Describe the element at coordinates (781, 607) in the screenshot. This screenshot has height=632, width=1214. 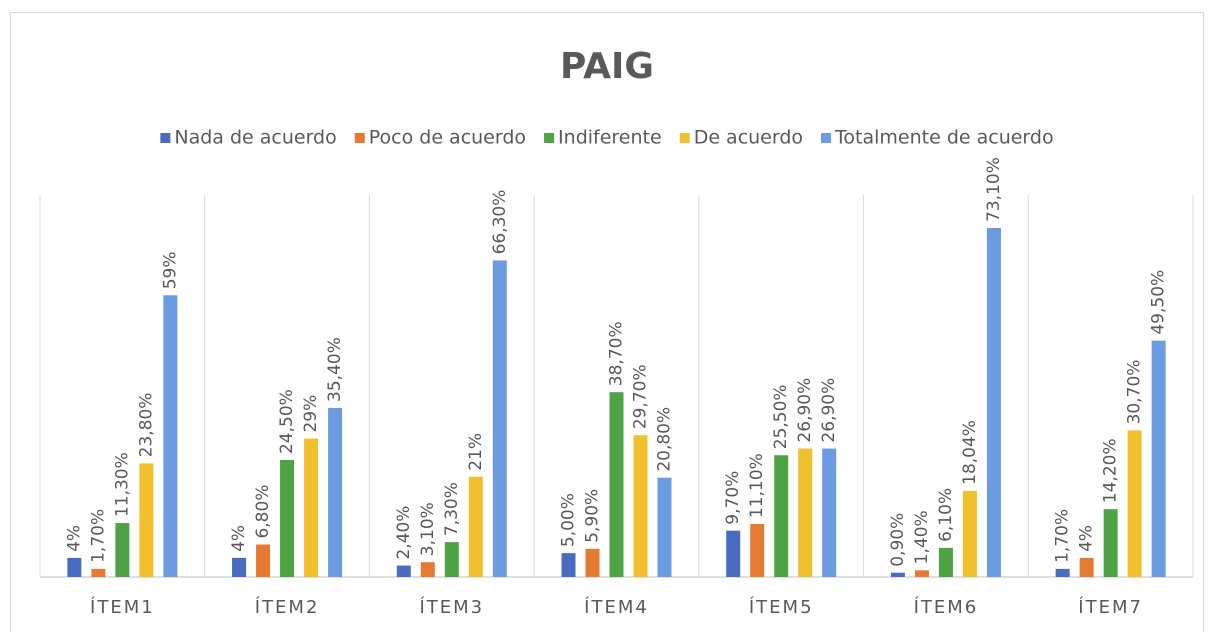
I see `x-tick-label: ÍTEM5` at that location.